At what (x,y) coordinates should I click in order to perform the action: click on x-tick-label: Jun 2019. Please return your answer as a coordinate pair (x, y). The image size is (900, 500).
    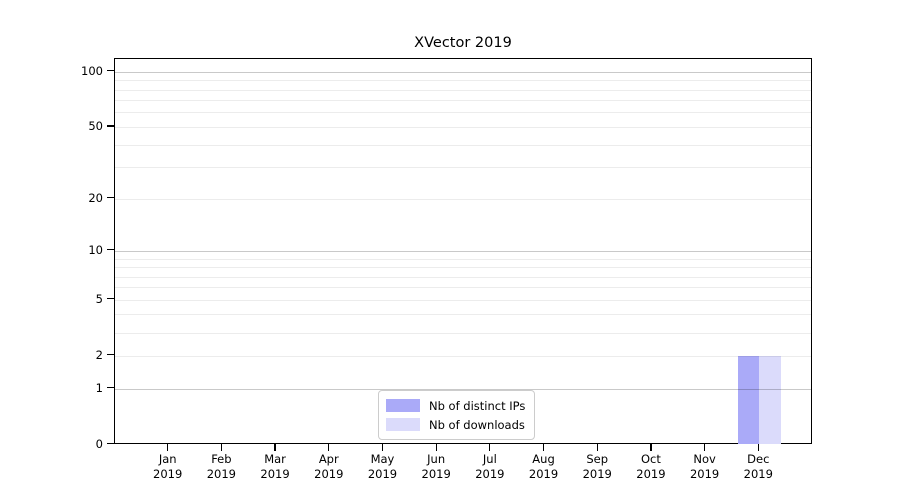
    Looking at the image, I should click on (436, 467).